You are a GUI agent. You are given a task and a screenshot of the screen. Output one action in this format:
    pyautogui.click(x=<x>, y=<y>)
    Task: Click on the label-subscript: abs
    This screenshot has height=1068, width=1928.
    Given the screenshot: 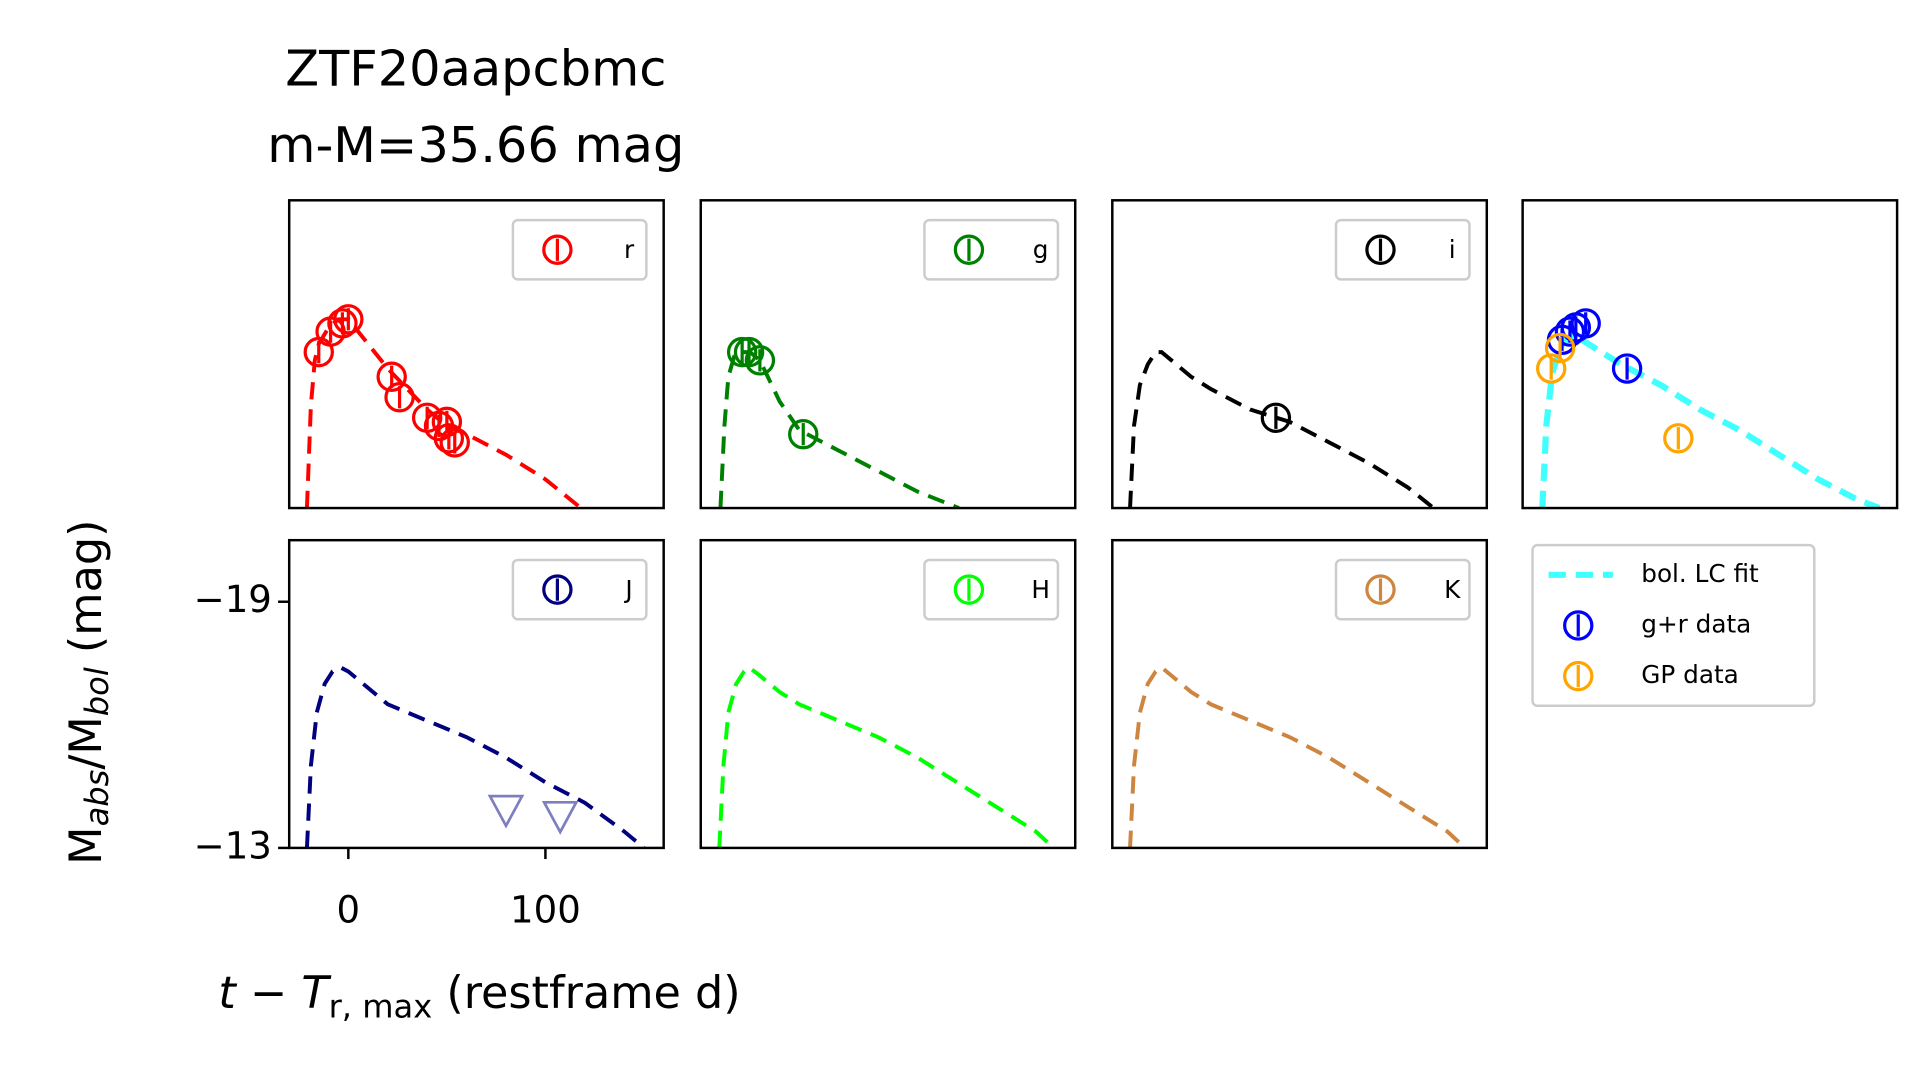 What is the action you would take?
    pyautogui.click(x=97, y=797)
    